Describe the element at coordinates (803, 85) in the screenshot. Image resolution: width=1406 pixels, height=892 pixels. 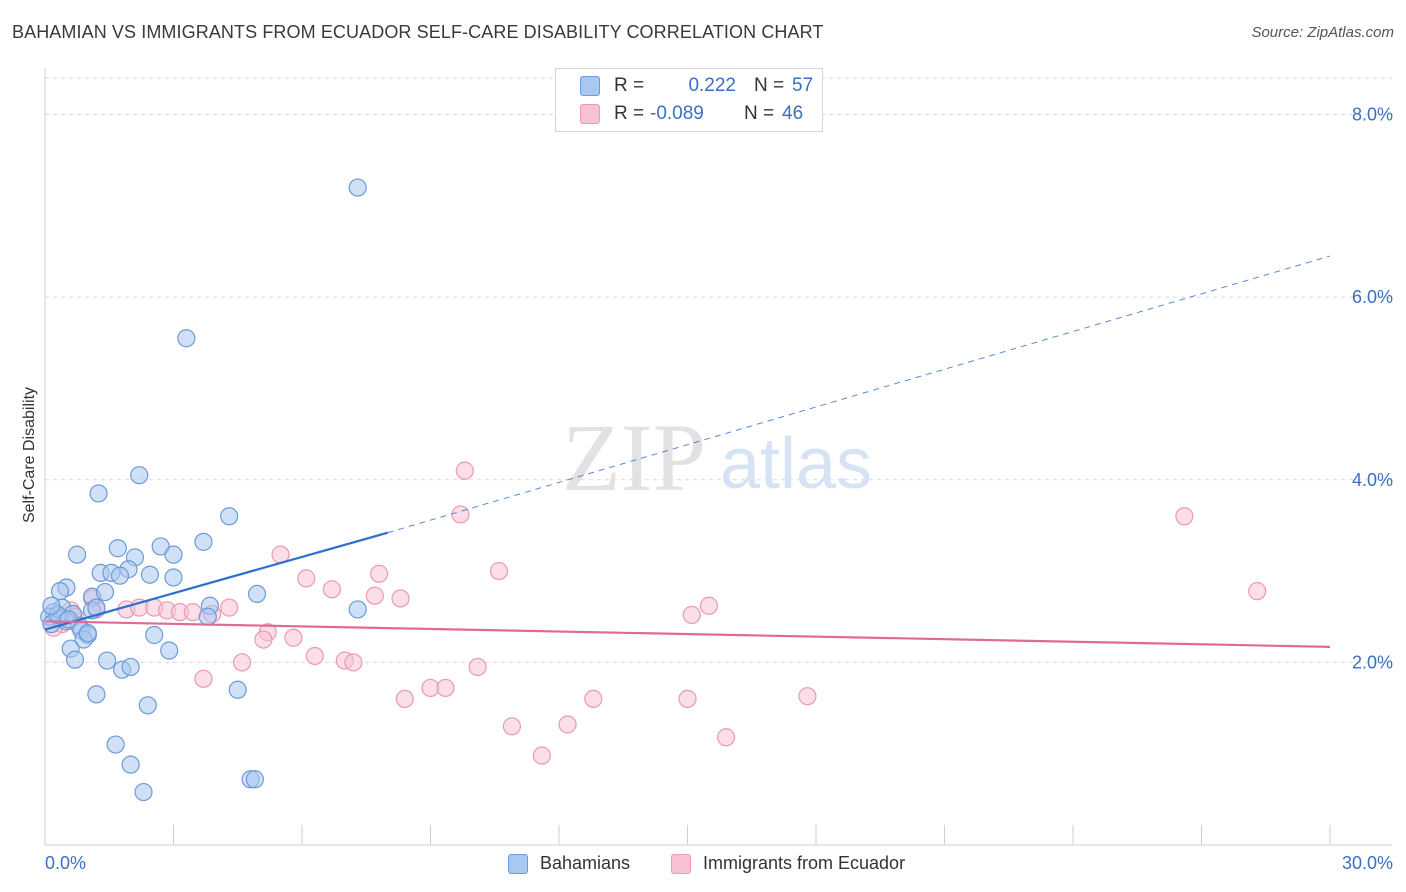
I see `legend-n-value: 57` at that location.